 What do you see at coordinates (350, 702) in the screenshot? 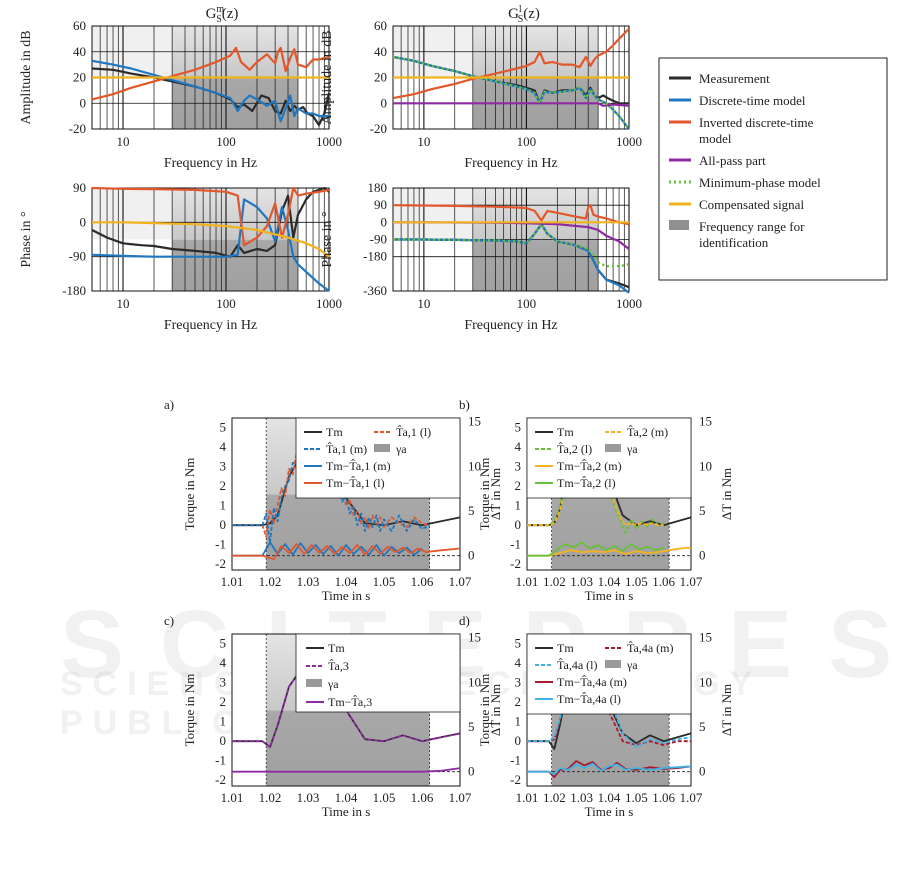
I see `legend-label: Tm−T̂a,3` at bounding box center [350, 702].